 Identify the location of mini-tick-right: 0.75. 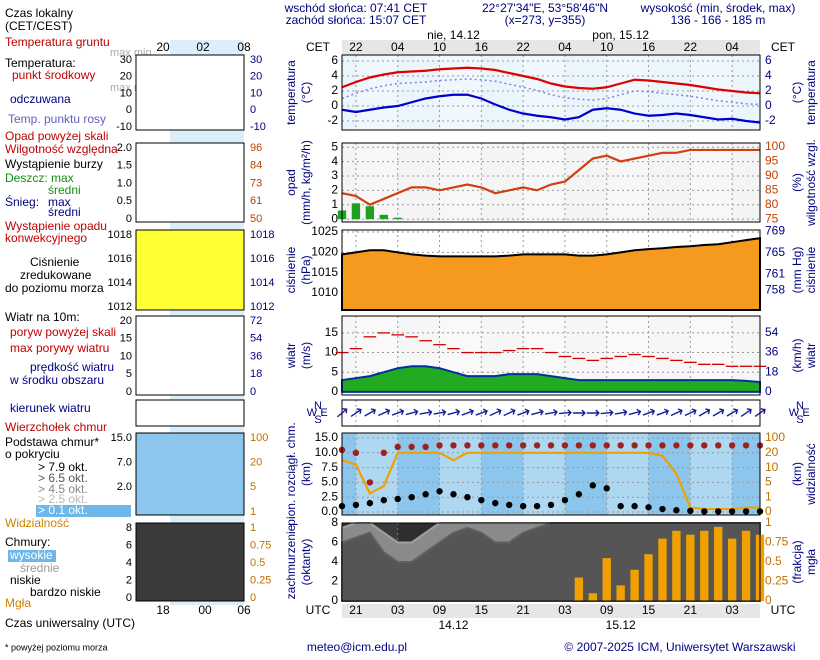
(260, 545).